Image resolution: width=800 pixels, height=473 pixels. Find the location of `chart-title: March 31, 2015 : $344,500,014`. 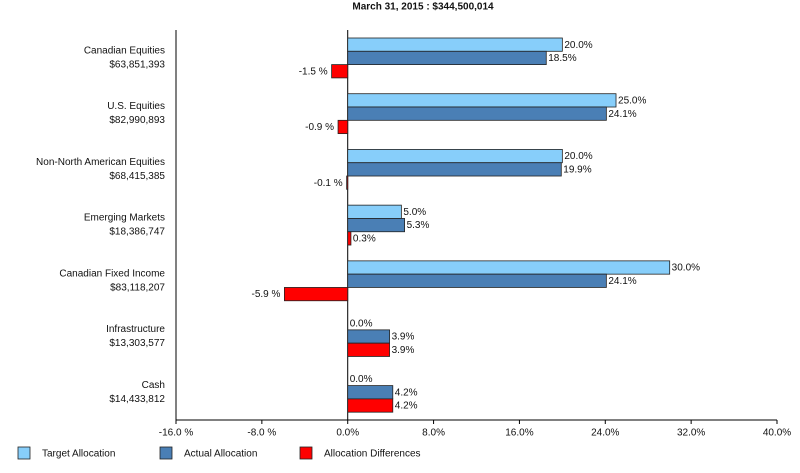

chart-title: March 31, 2015 : $344,500,014 is located at coordinates (423, 7).